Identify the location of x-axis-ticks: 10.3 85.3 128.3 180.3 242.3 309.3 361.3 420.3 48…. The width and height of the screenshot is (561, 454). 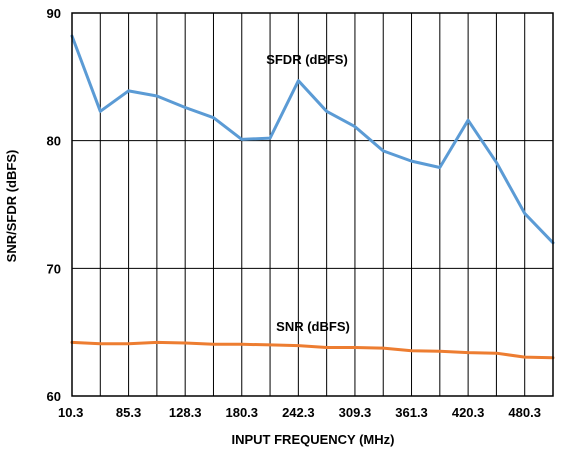
(299, 412).